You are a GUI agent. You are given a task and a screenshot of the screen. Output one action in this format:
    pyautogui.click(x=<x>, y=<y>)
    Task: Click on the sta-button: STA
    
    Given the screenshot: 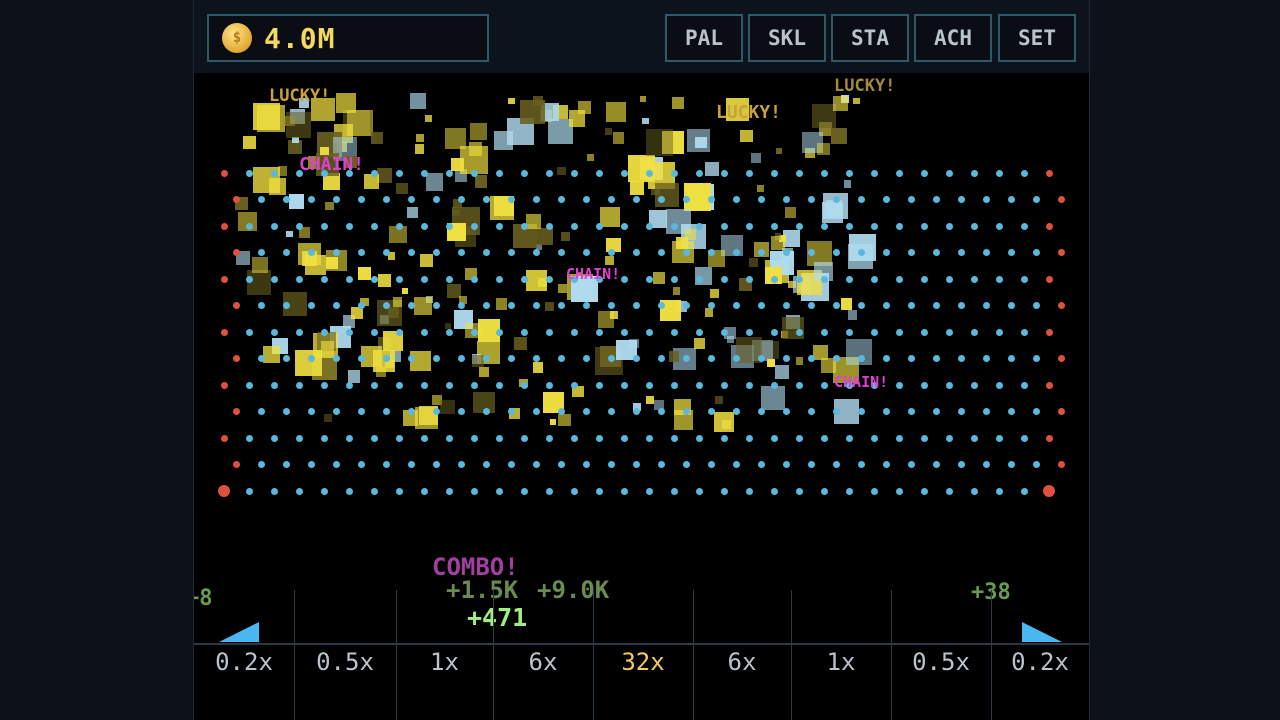 What is the action you would take?
    pyautogui.click(x=870, y=38)
    